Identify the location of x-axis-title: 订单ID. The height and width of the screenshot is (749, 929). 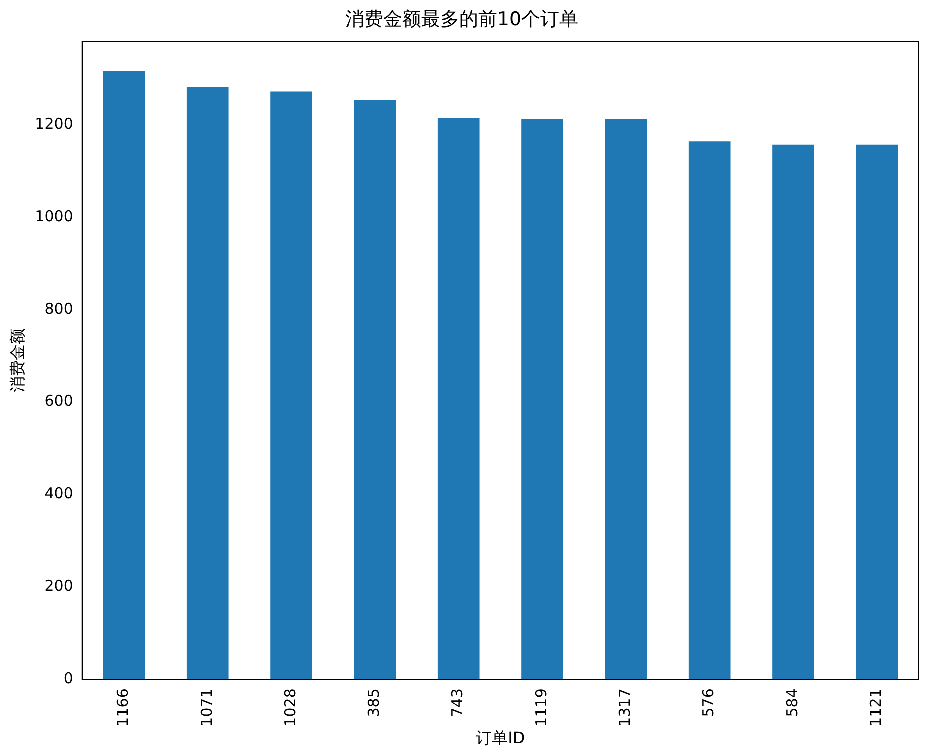
(501, 738).